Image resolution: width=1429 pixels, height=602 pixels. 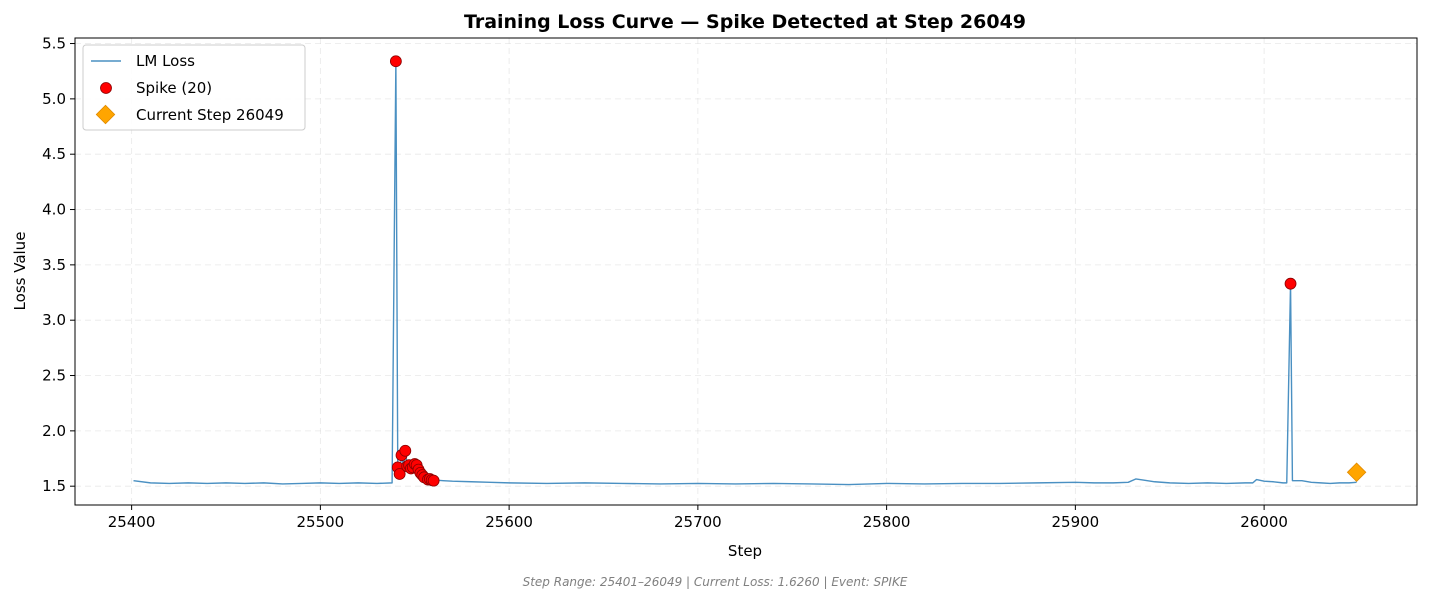 What do you see at coordinates (210, 115) in the screenshot?
I see `legend-current-label: Current Step 26049` at bounding box center [210, 115].